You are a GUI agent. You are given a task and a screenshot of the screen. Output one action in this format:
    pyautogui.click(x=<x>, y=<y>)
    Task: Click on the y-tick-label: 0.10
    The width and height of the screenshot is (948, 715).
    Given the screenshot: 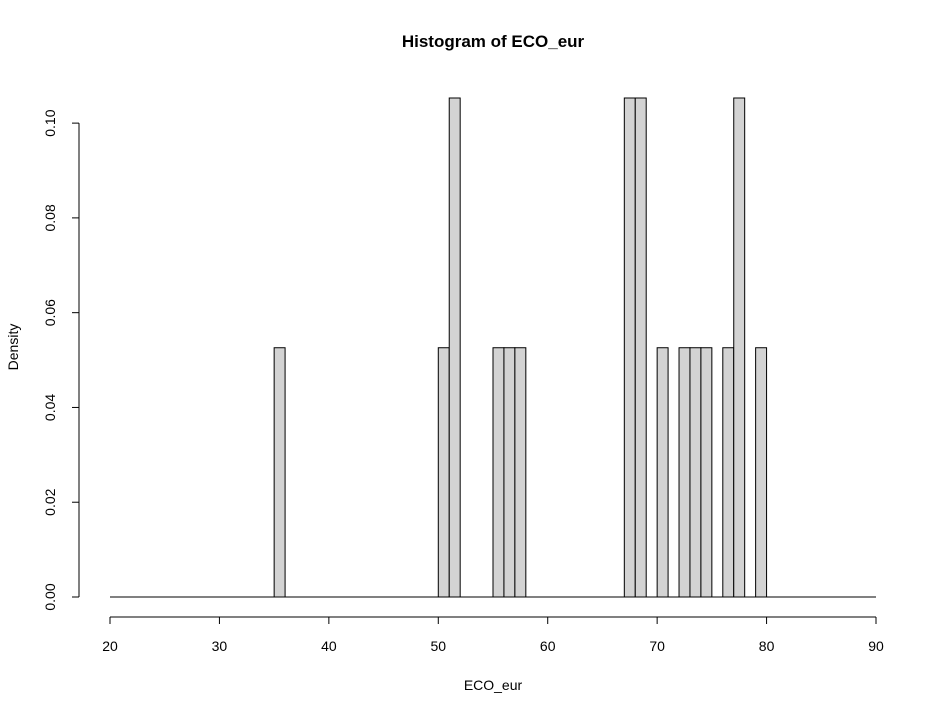 What is the action you would take?
    pyautogui.click(x=50, y=122)
    